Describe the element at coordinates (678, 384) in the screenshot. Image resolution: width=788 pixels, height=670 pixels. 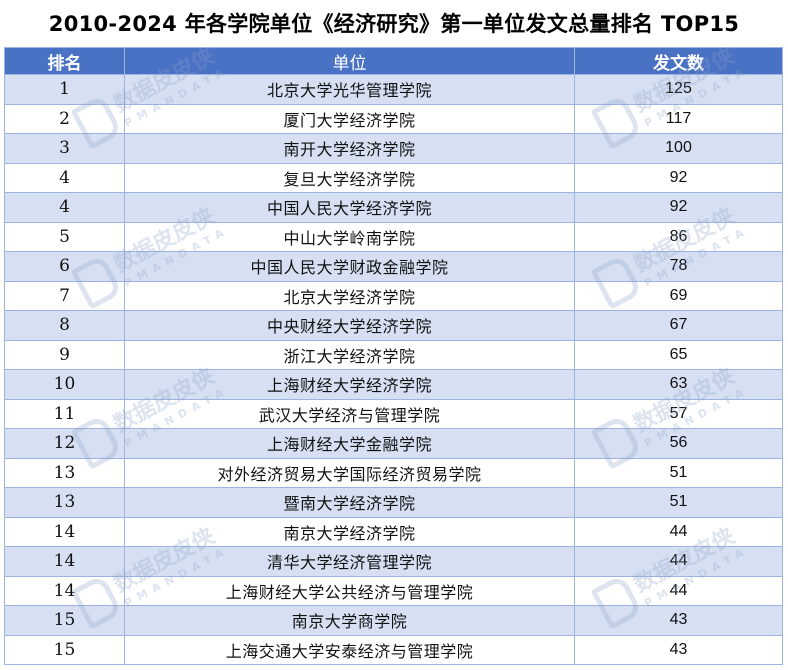
I see `count-cell: 63` at that location.